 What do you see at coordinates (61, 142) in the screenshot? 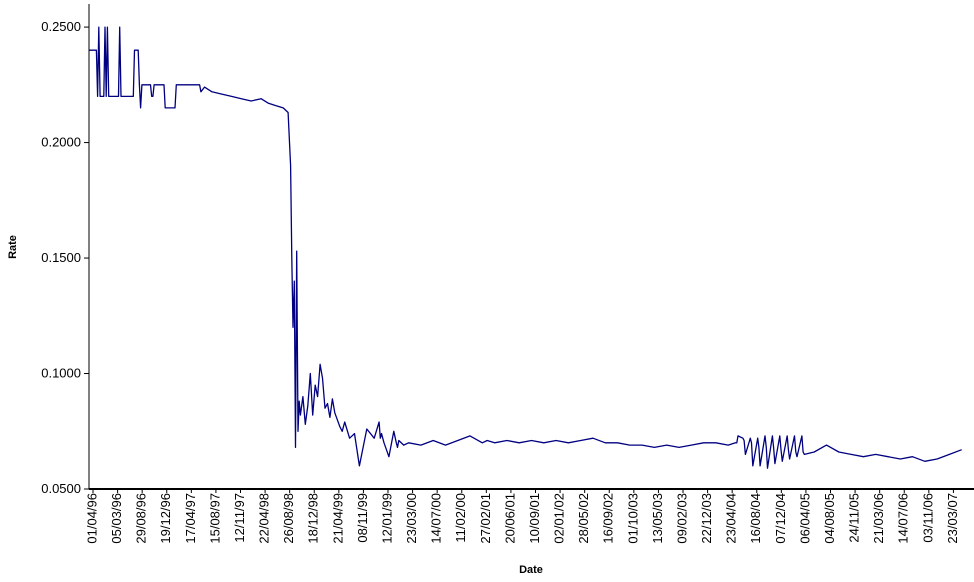
I see `y-tick-label: 0.2000` at bounding box center [61, 142].